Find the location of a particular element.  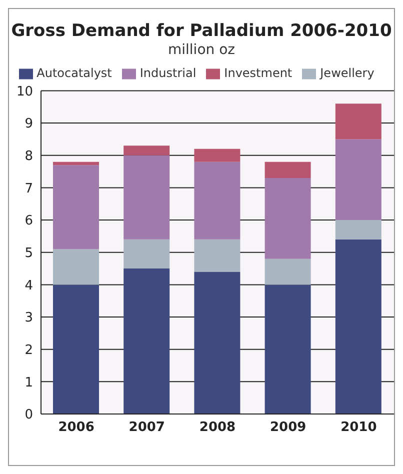

y-tick-label: 7 is located at coordinates (28, 188).